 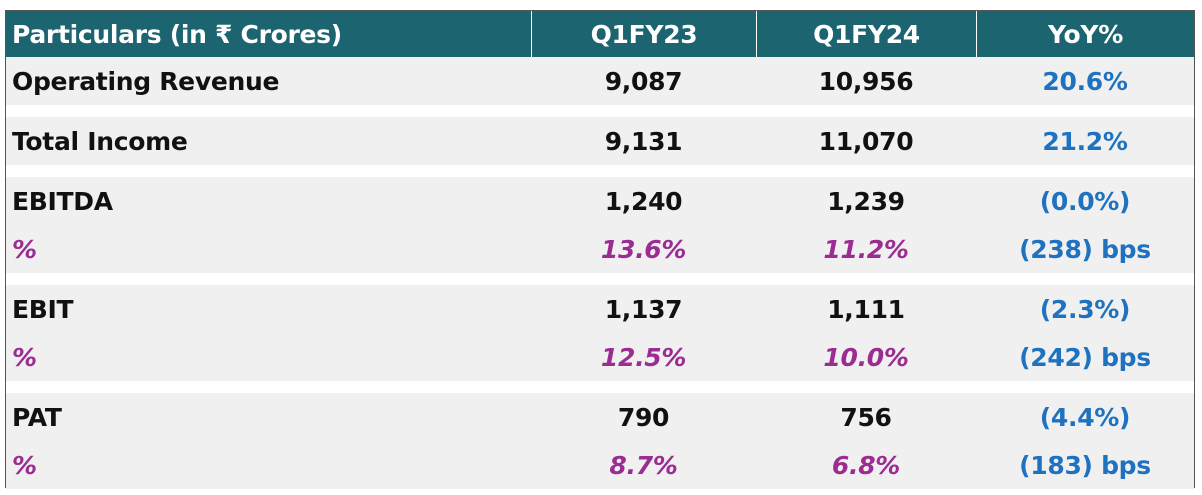 I want to click on table-row: EBITDA 1,240 1,239 (0.0%), so click(x=600, y=201).